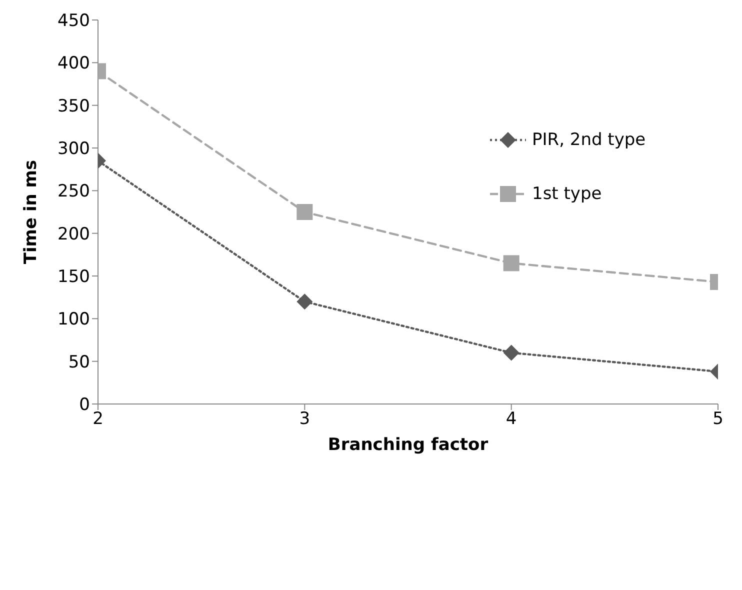  Describe the element at coordinates (567, 194) in the screenshot. I see `legend-label: 1st type` at that location.